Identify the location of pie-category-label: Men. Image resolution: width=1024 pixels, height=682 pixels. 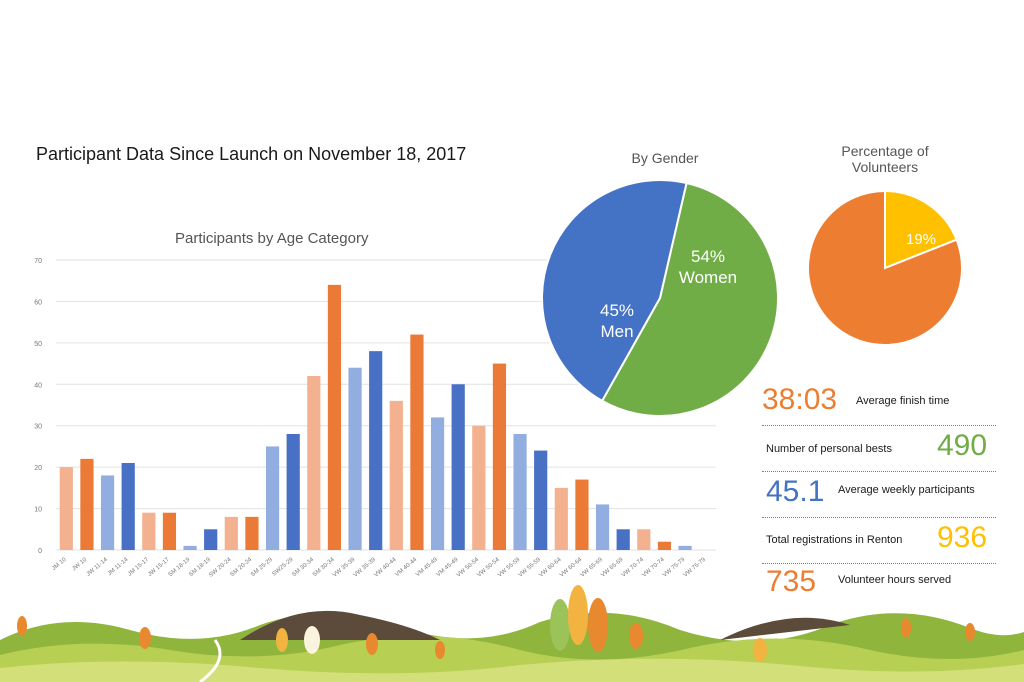
(616, 331).